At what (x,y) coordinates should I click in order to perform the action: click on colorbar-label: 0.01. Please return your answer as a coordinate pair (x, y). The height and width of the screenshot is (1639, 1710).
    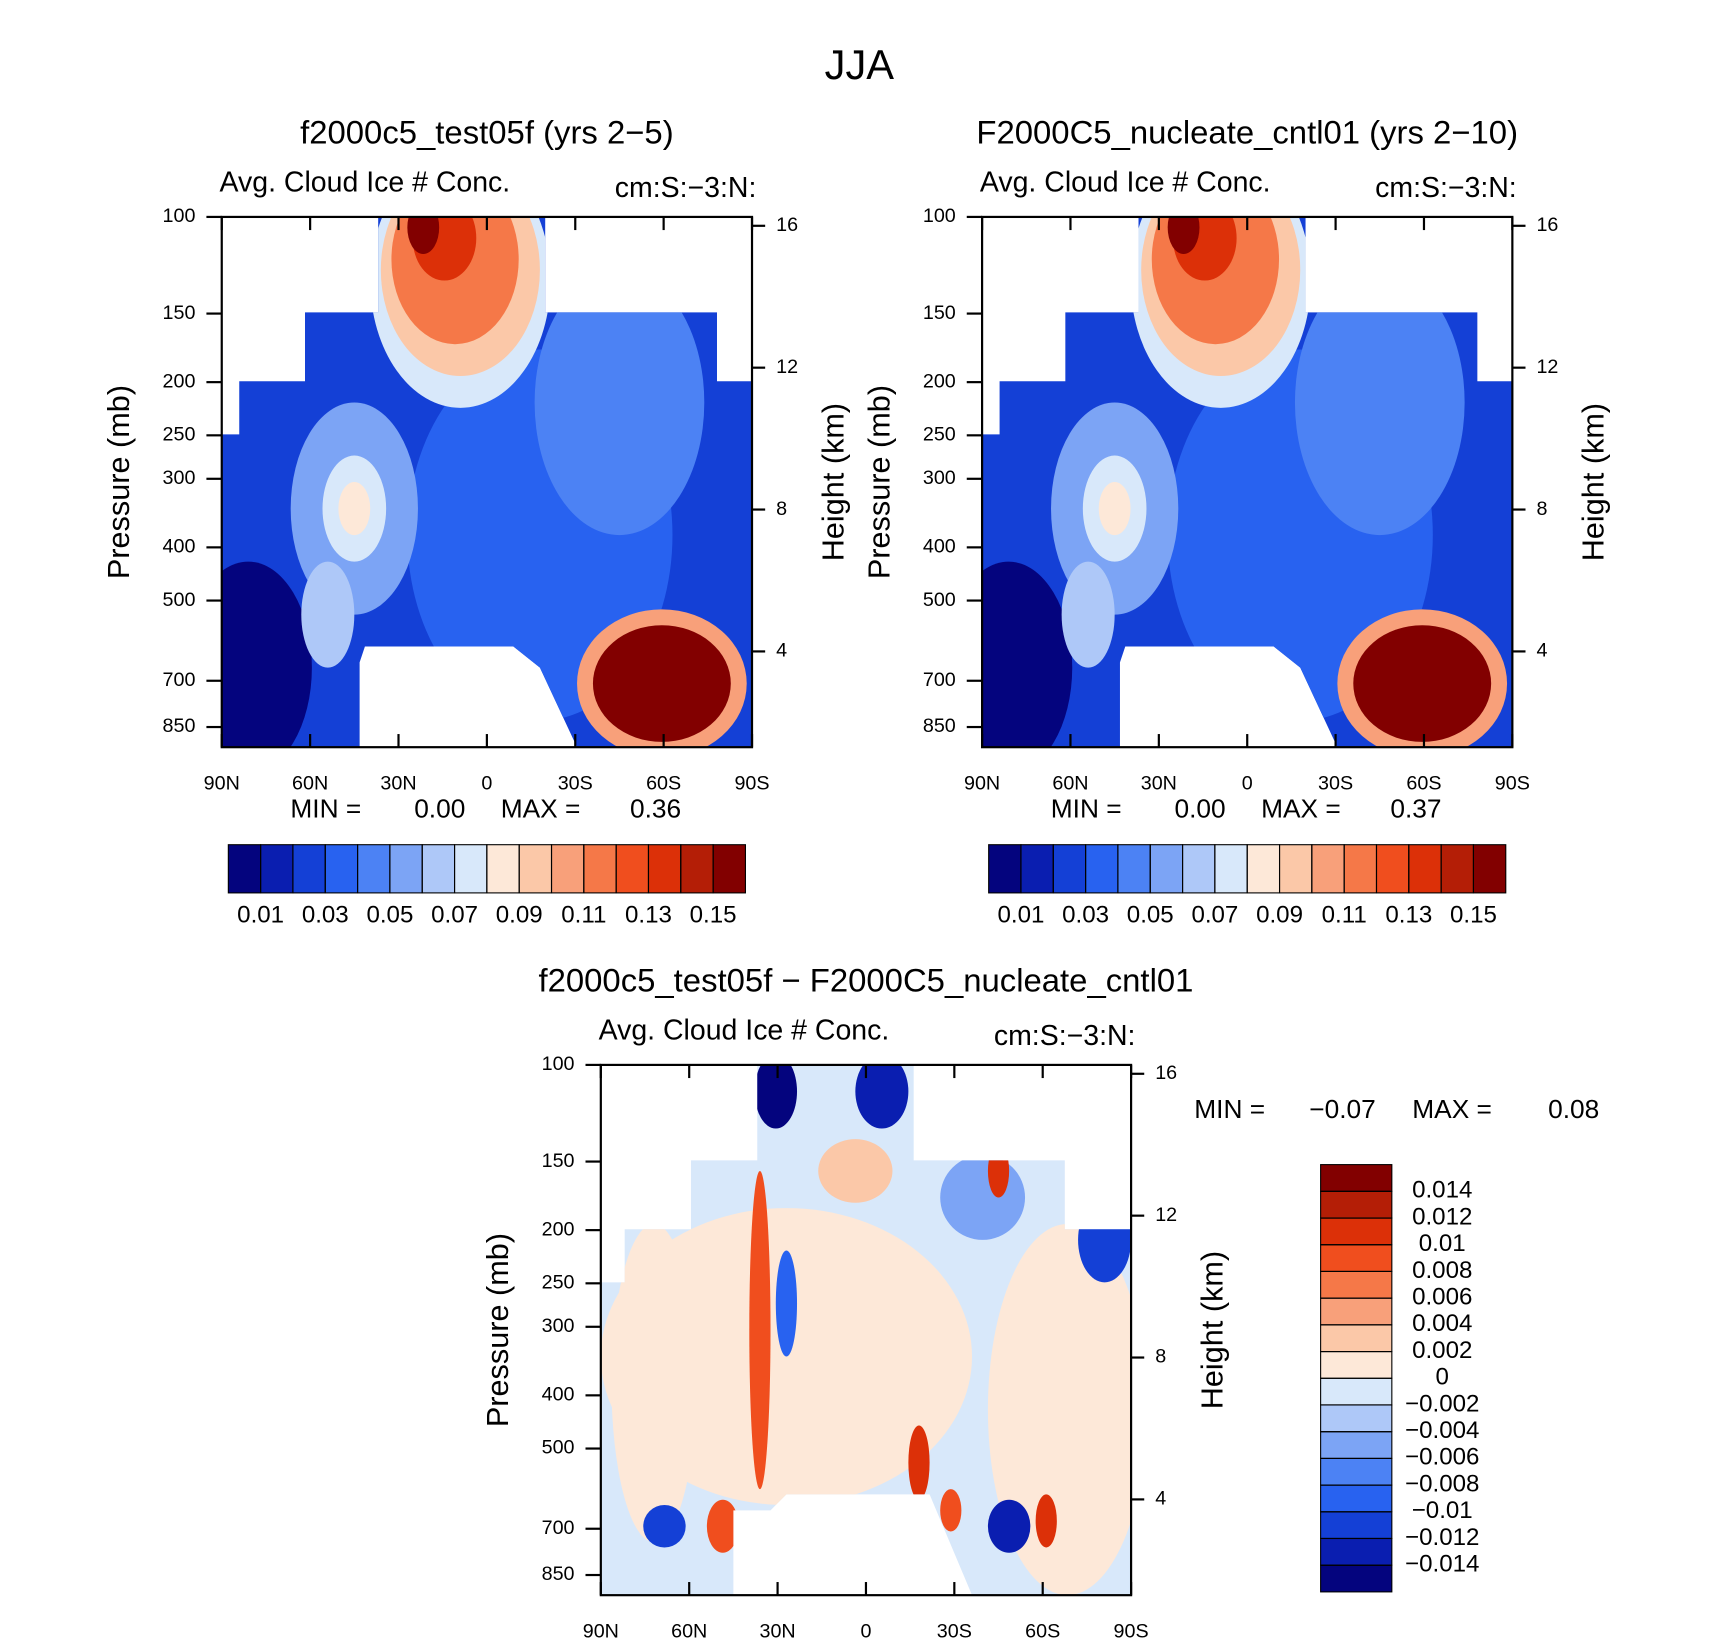
    Looking at the image, I should click on (1021, 914).